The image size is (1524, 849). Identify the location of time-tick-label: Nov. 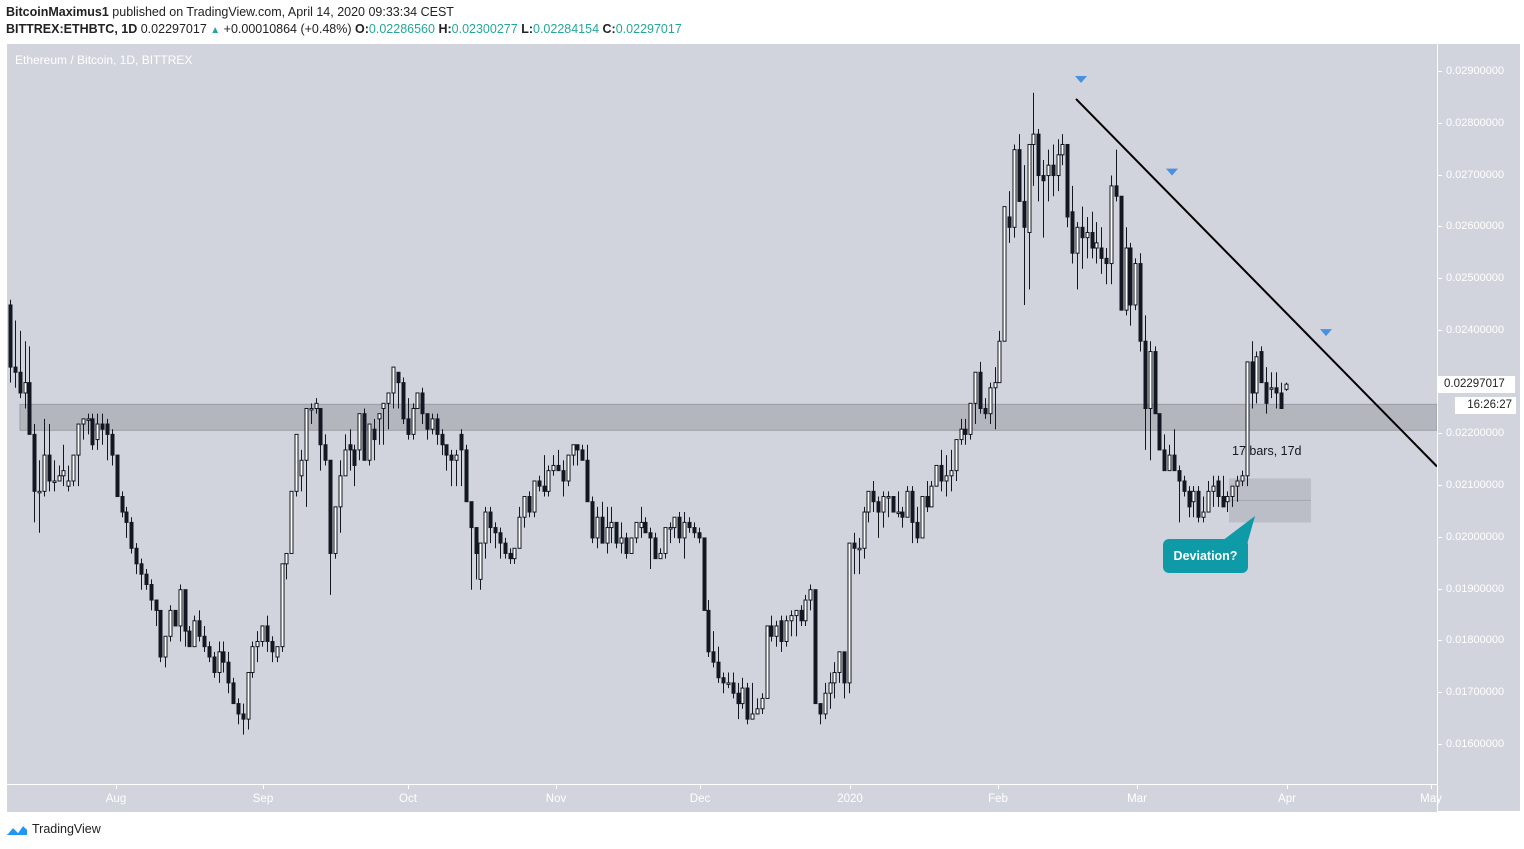
(556, 799).